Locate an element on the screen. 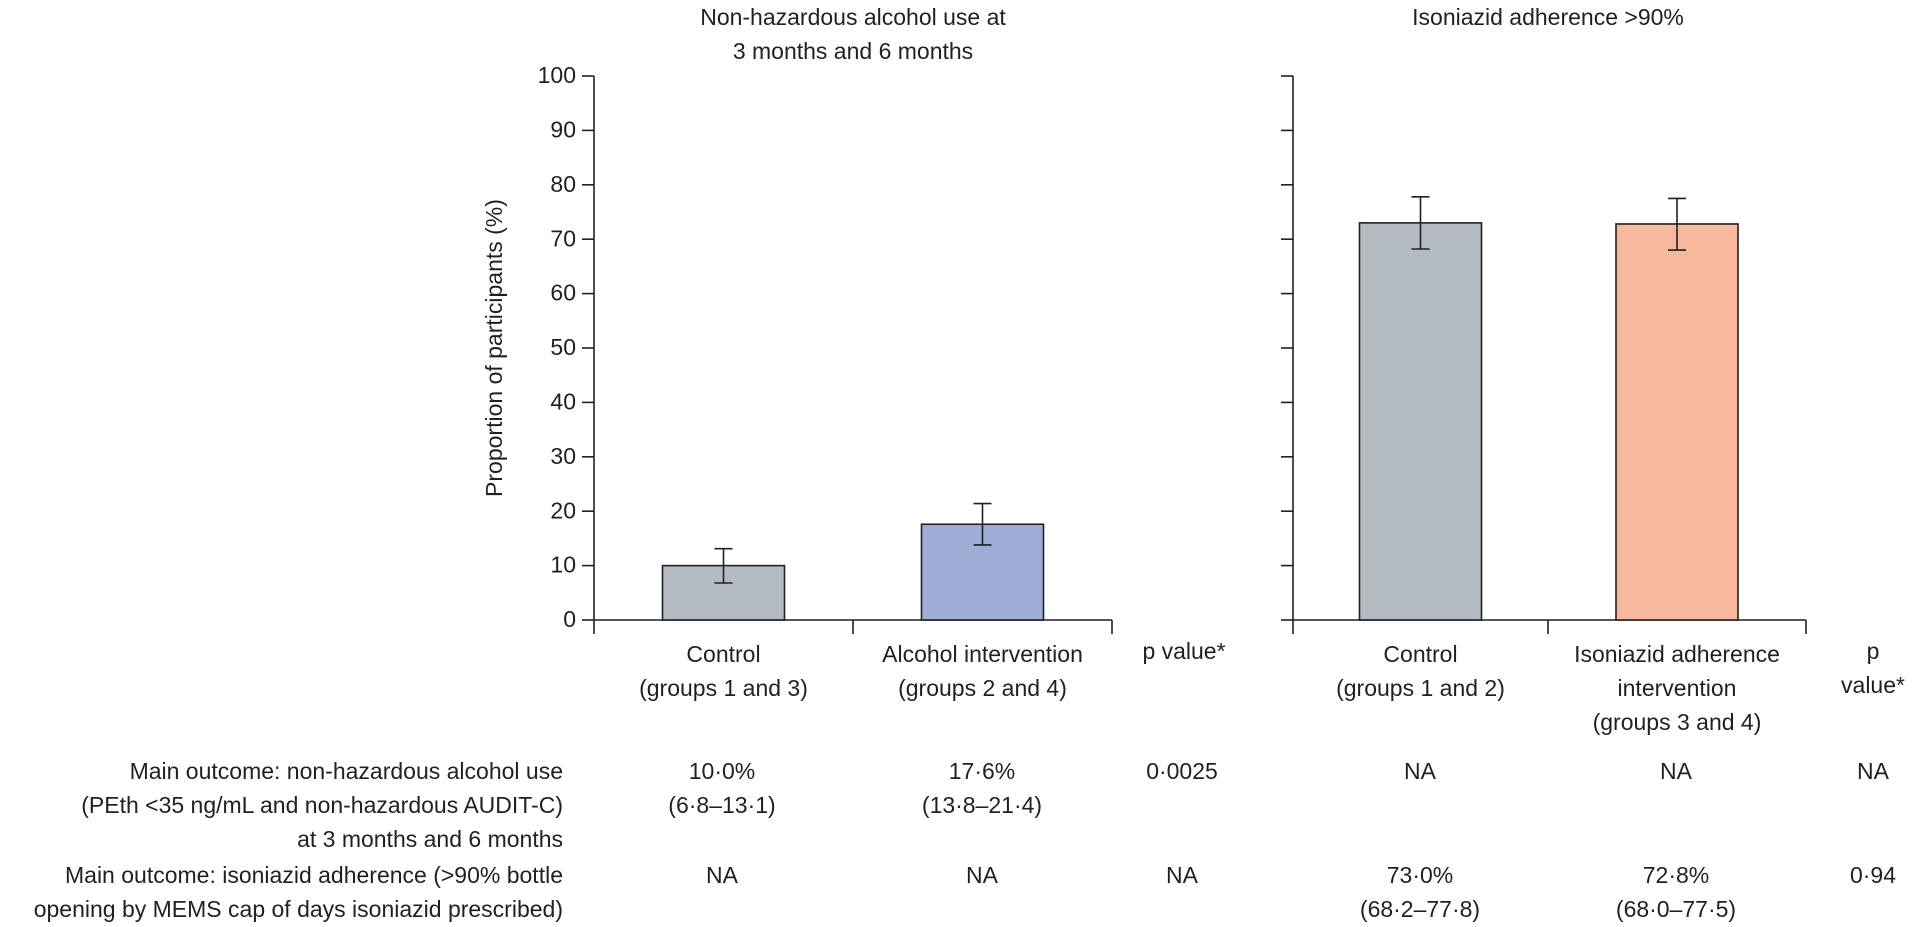 This screenshot has height=927, width=1920. table-cell: 0·94 is located at coordinates (1873, 875).